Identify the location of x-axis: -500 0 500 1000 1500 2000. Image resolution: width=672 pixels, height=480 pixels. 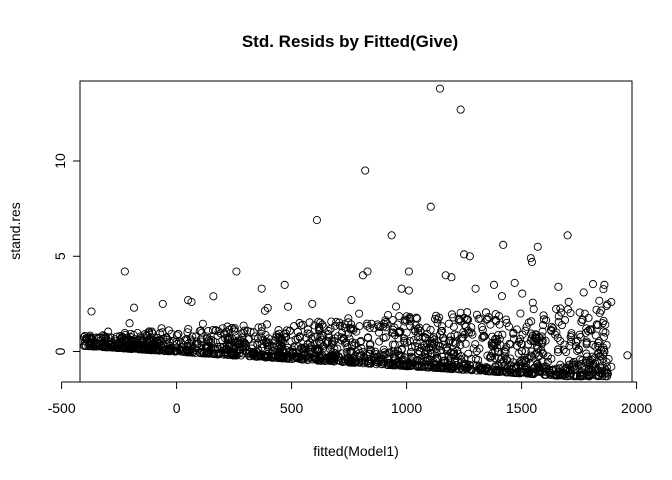
(350, 398).